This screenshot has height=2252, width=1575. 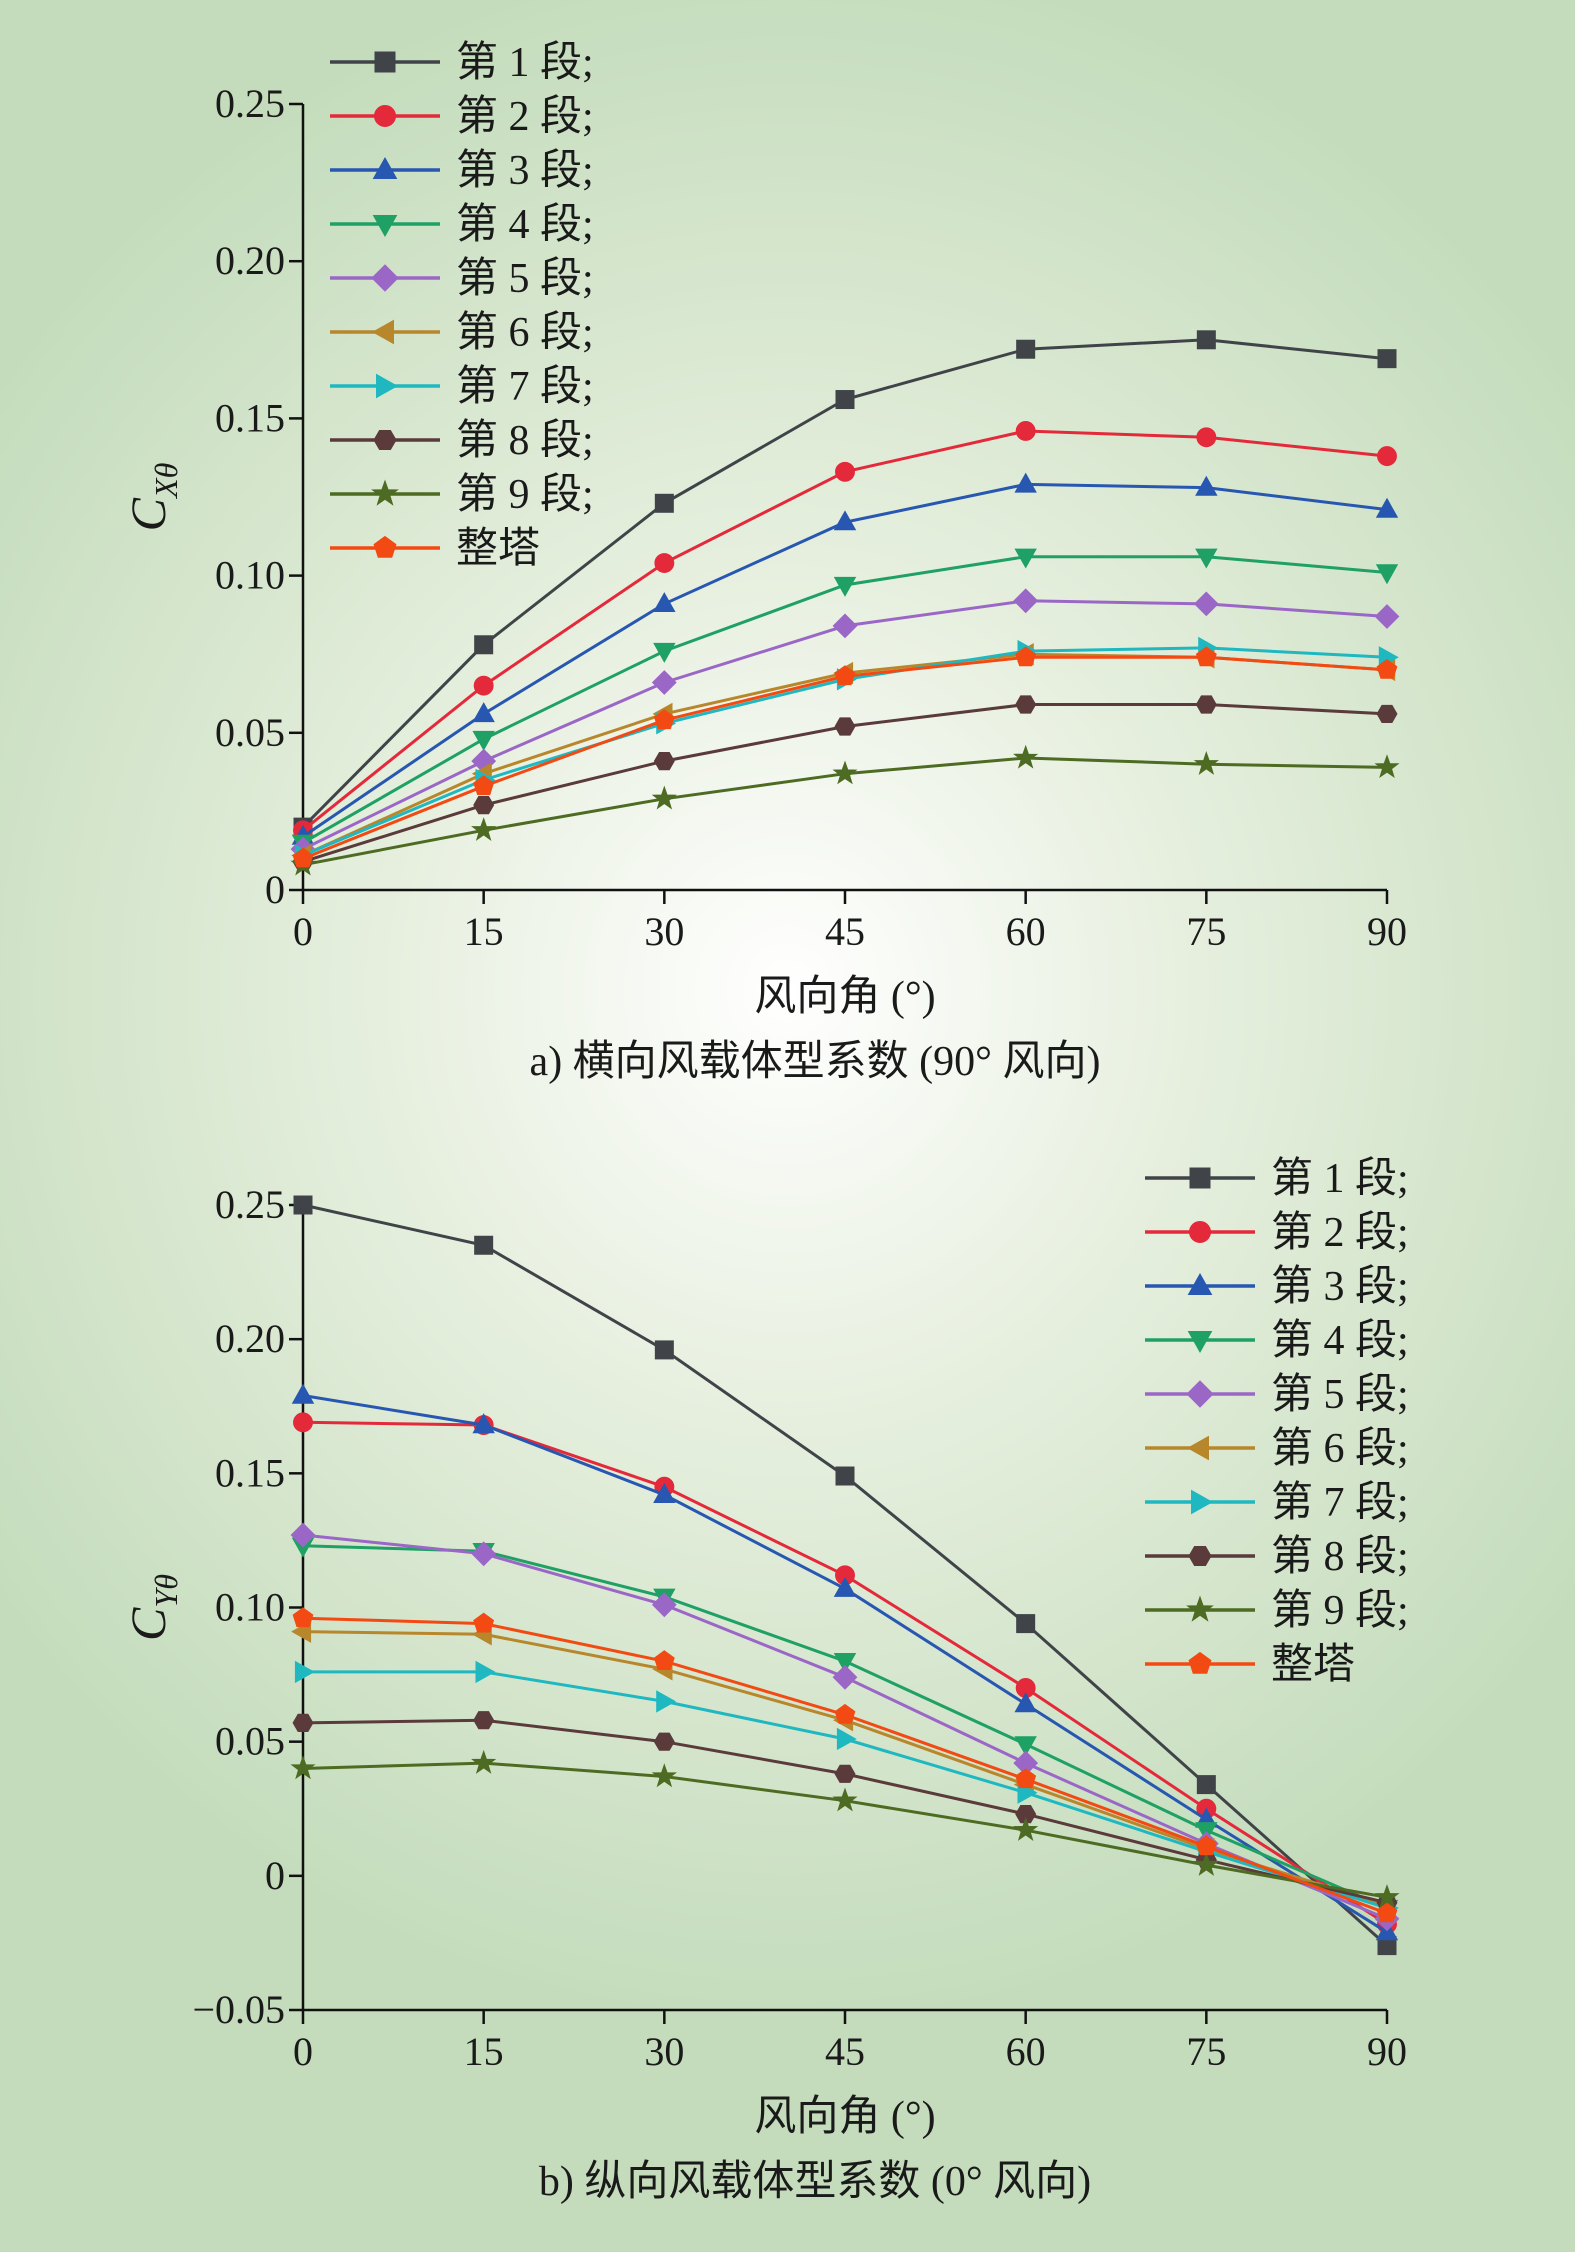 I want to click on y-tick-label: 0.20, so click(x=250, y=260).